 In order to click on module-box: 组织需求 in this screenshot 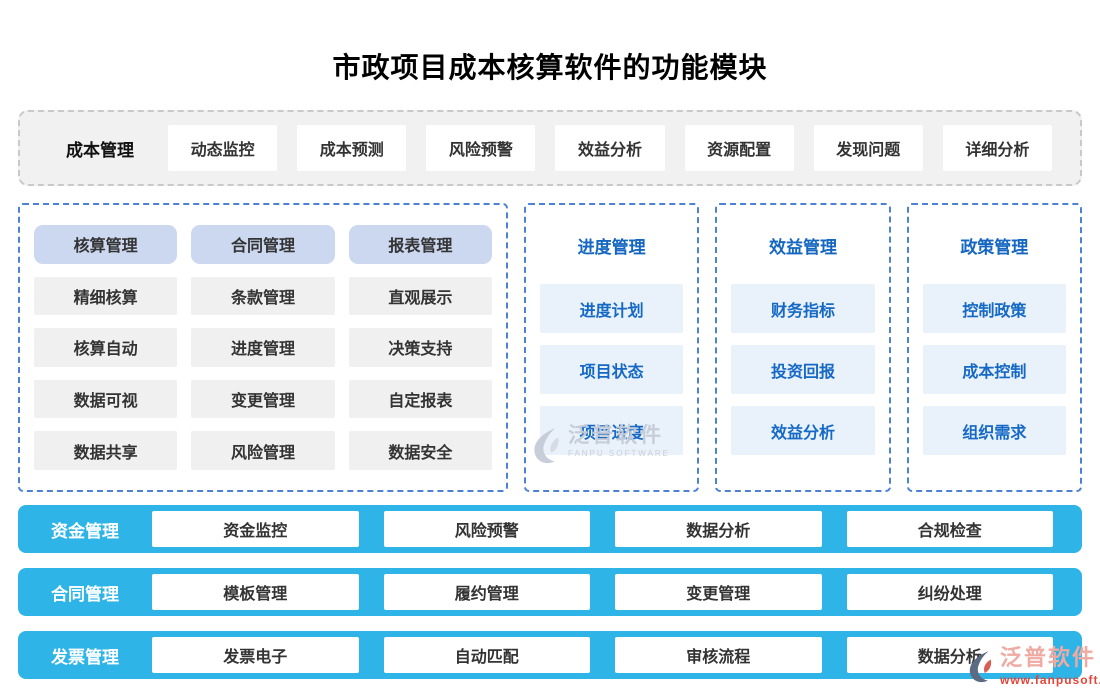, I will do `click(994, 430)`.